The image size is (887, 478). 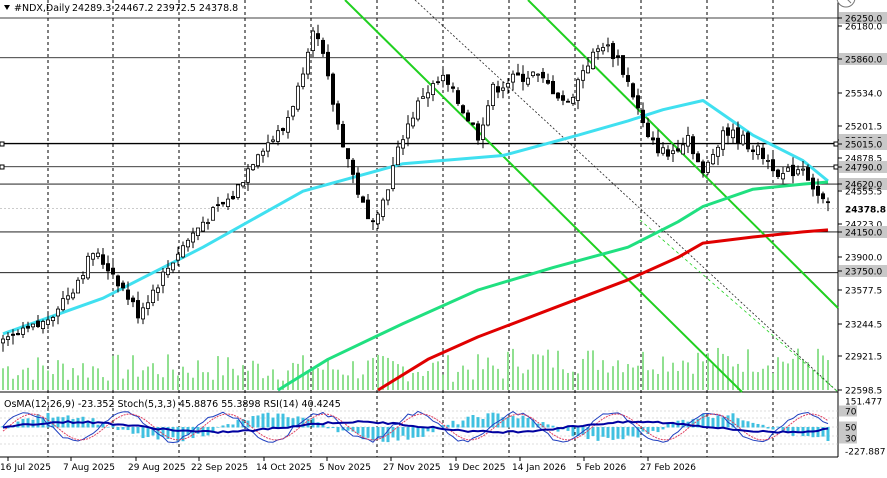 I want to click on x-tick-label: 29 Aug 2025, so click(x=157, y=468).